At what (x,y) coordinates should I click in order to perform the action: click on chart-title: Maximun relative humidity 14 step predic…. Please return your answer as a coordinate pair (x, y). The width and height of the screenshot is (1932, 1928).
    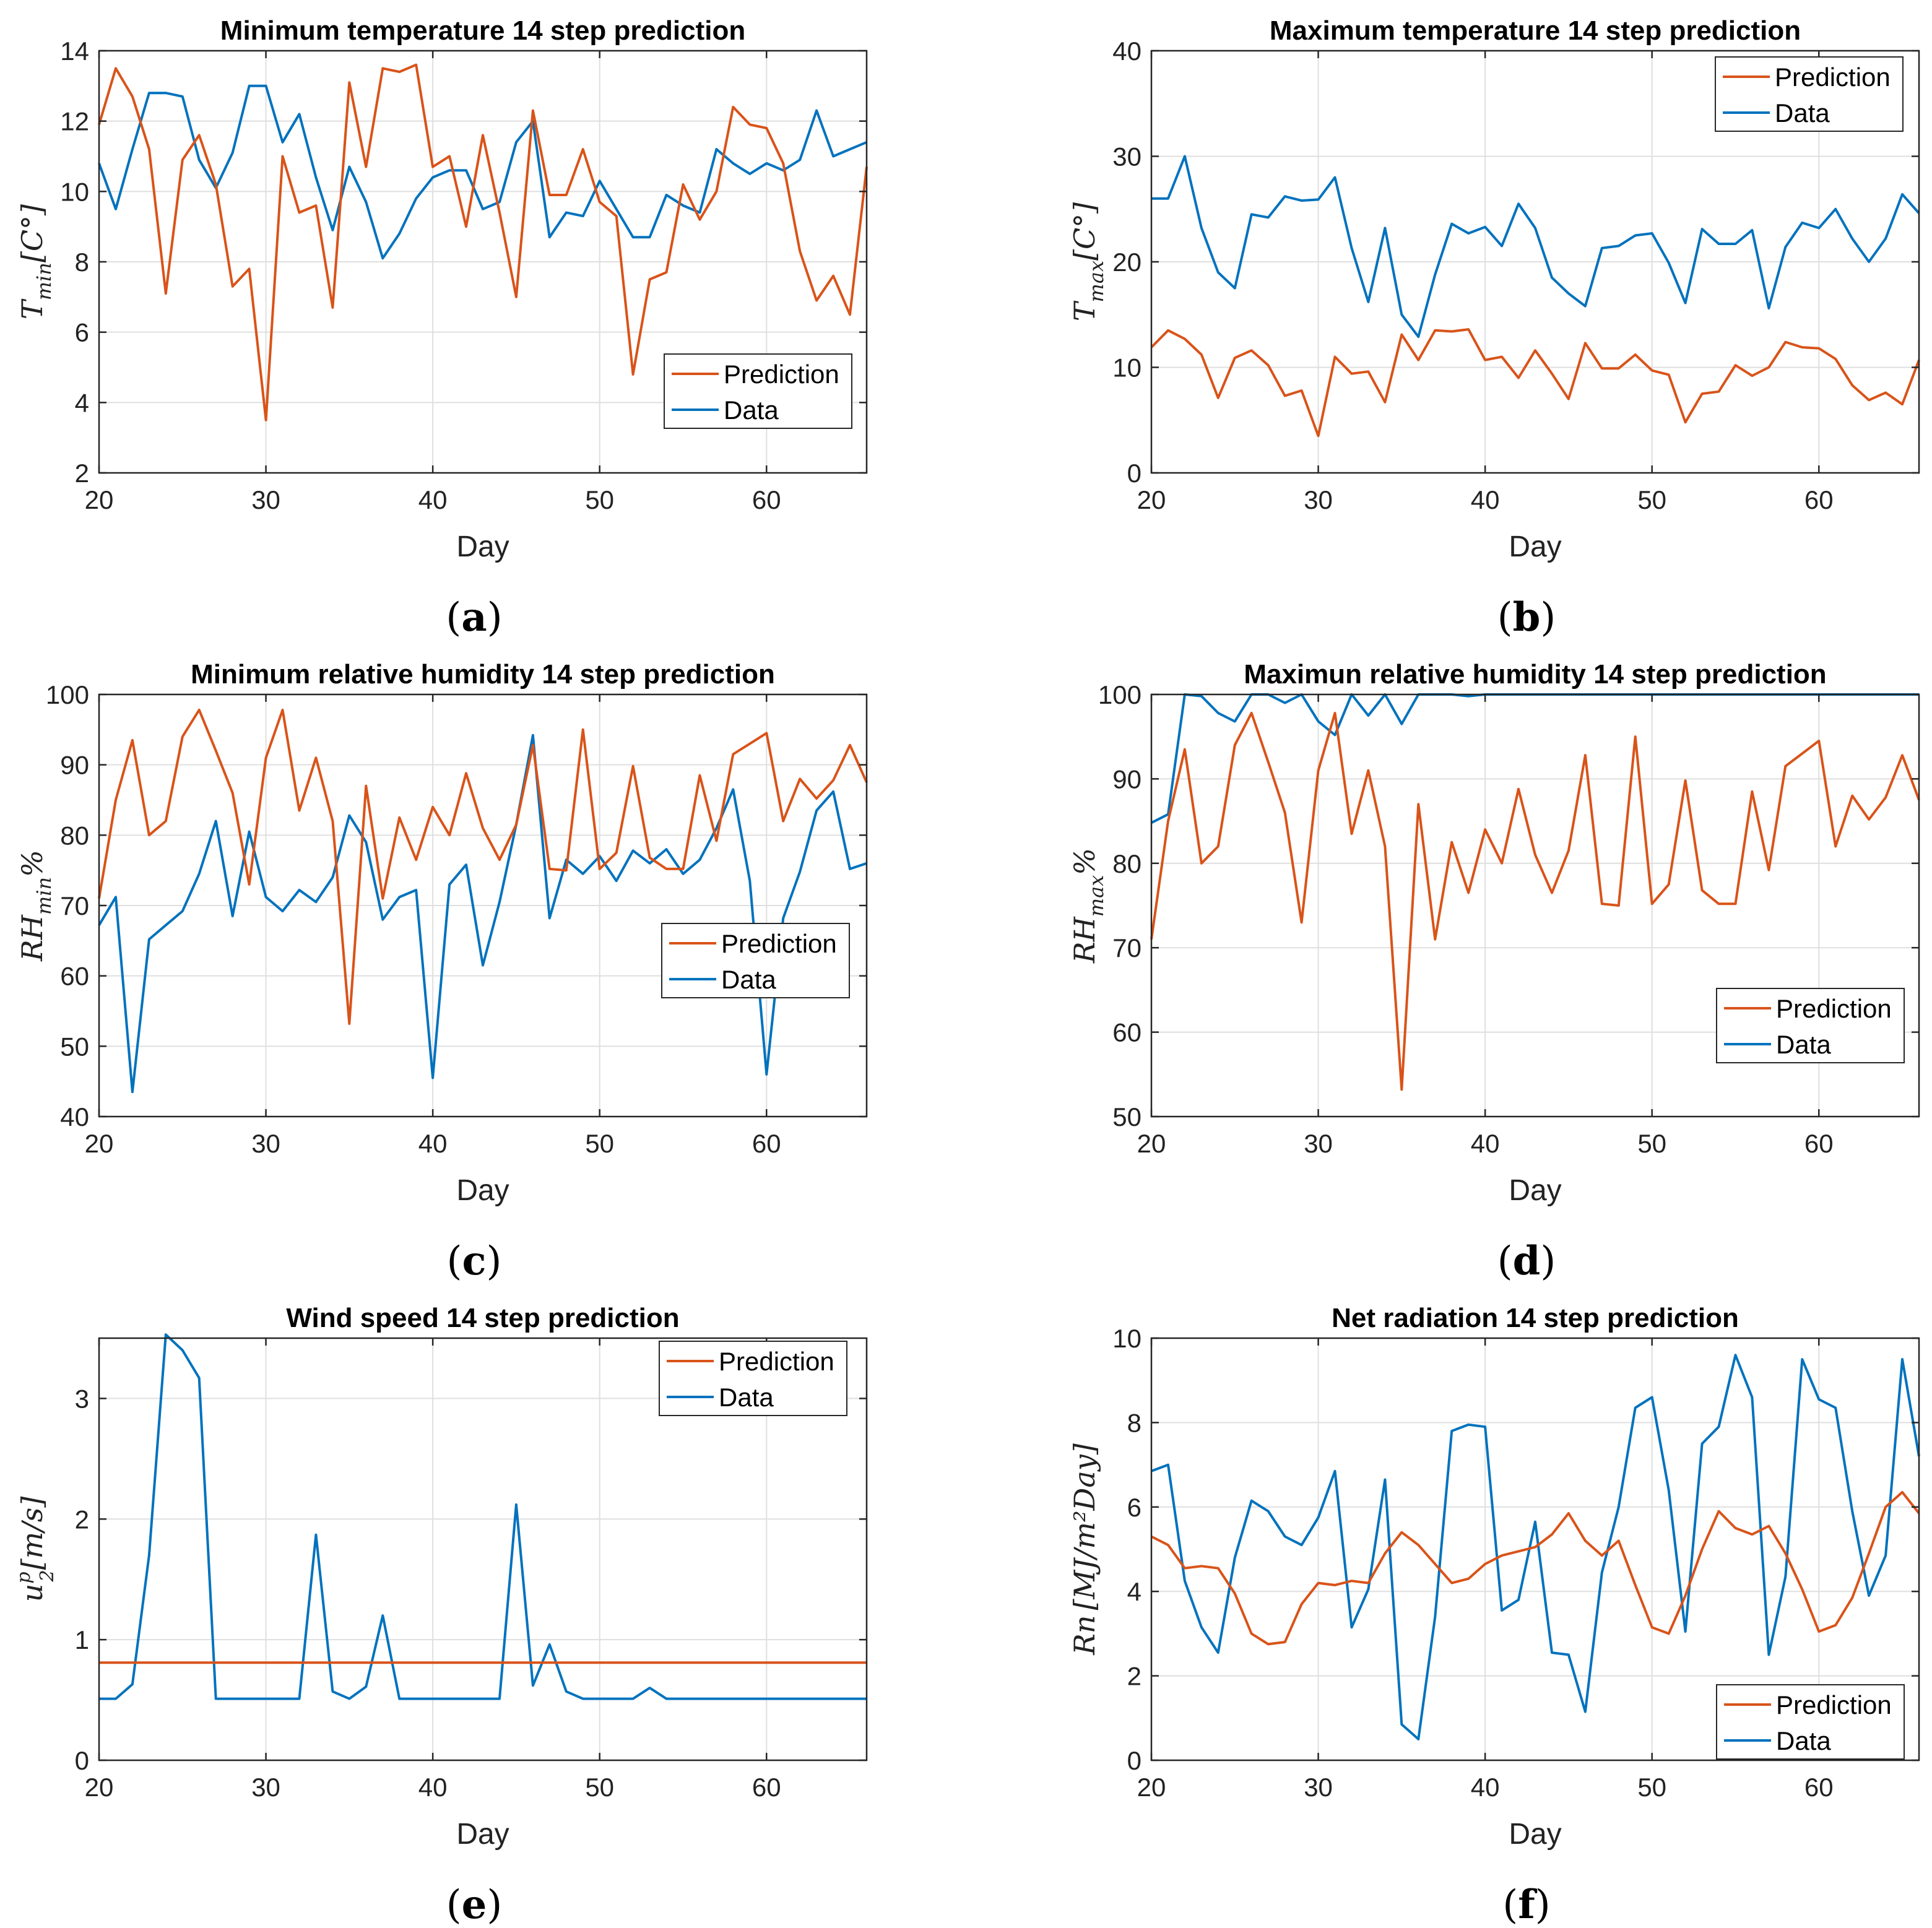
    Looking at the image, I should click on (1535, 674).